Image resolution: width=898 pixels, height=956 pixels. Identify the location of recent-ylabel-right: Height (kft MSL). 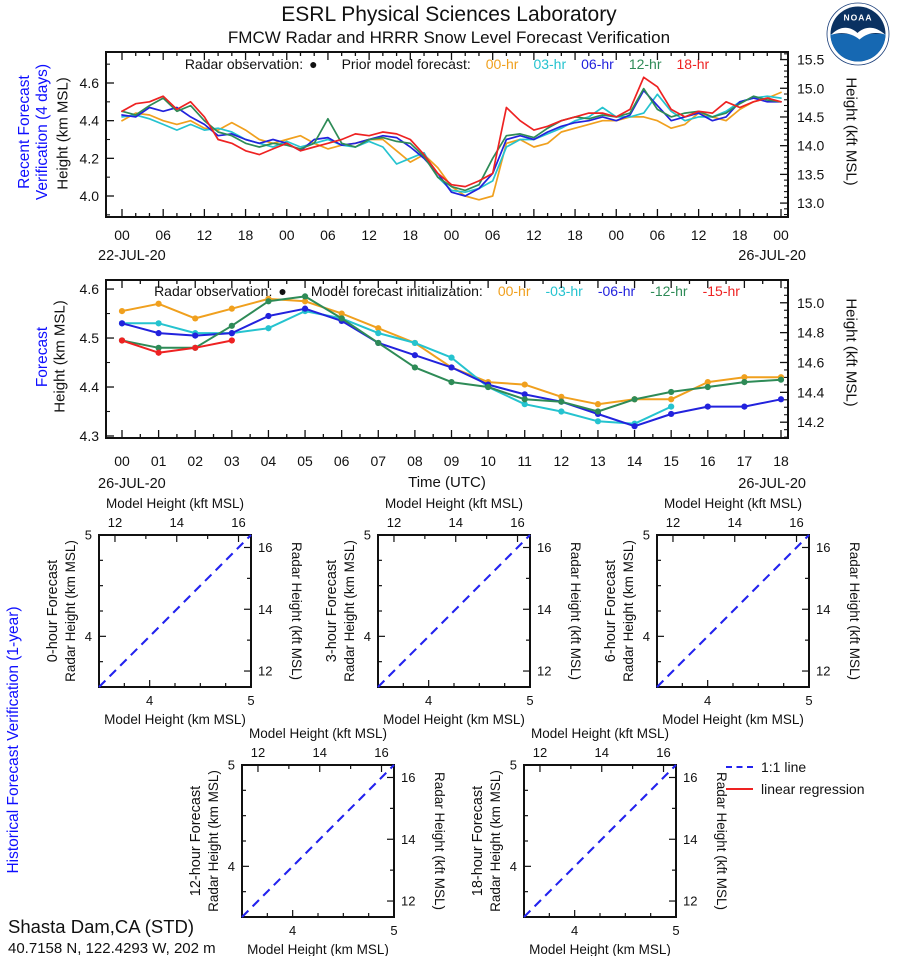
(851, 131).